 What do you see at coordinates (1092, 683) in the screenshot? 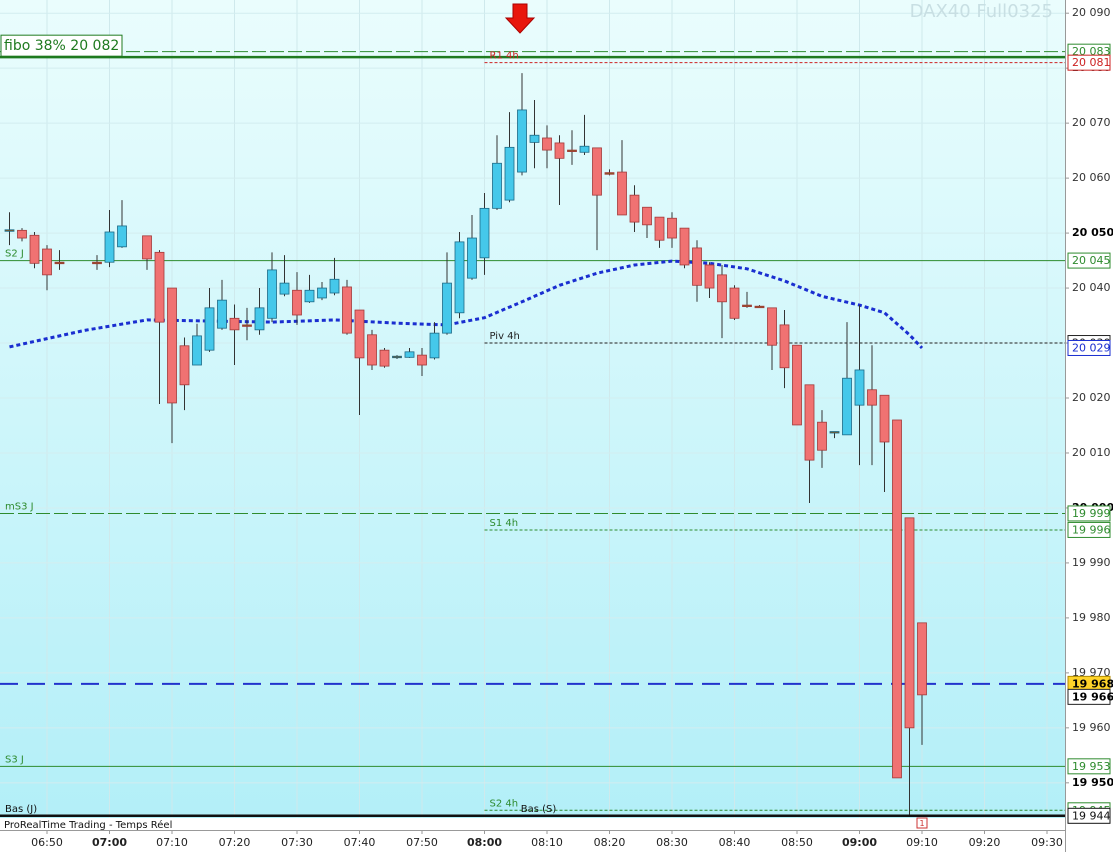
I see `level-value-label: 19 968` at bounding box center [1092, 683].